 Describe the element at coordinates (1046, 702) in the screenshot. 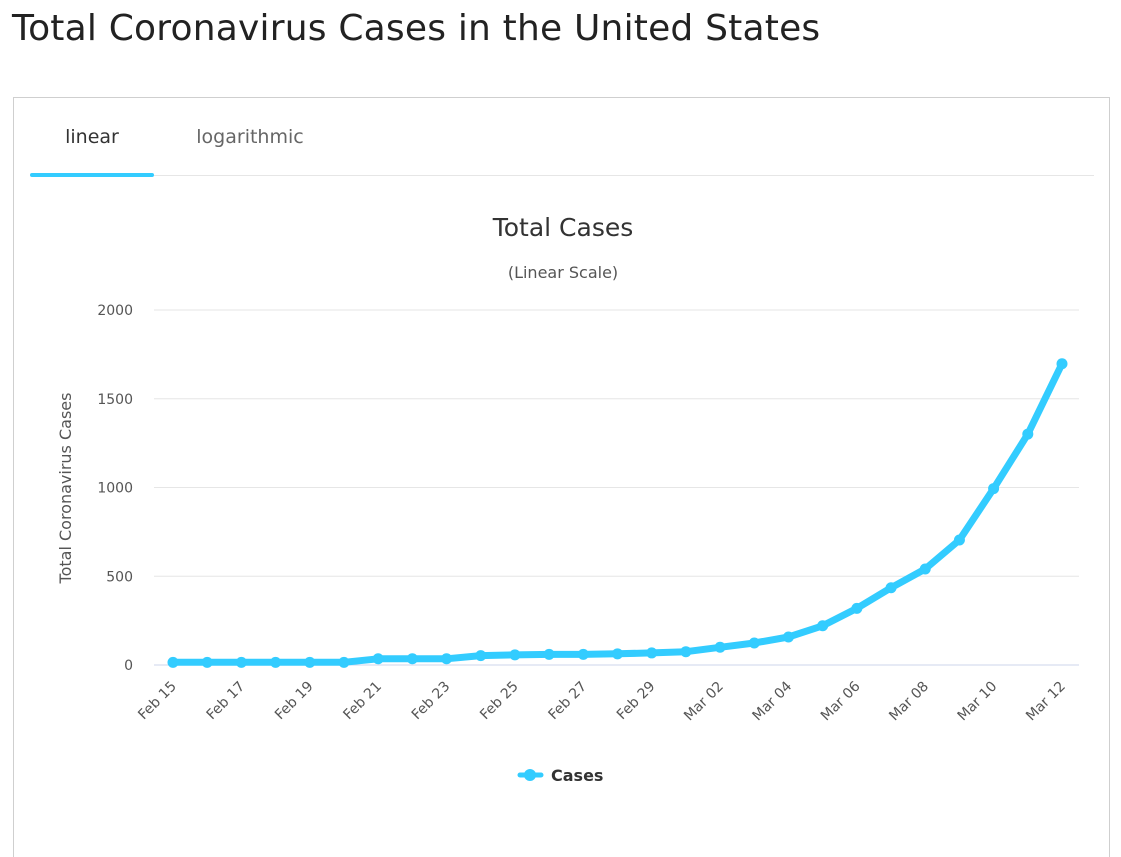

I see `x-tick-label: Mar 12` at that location.